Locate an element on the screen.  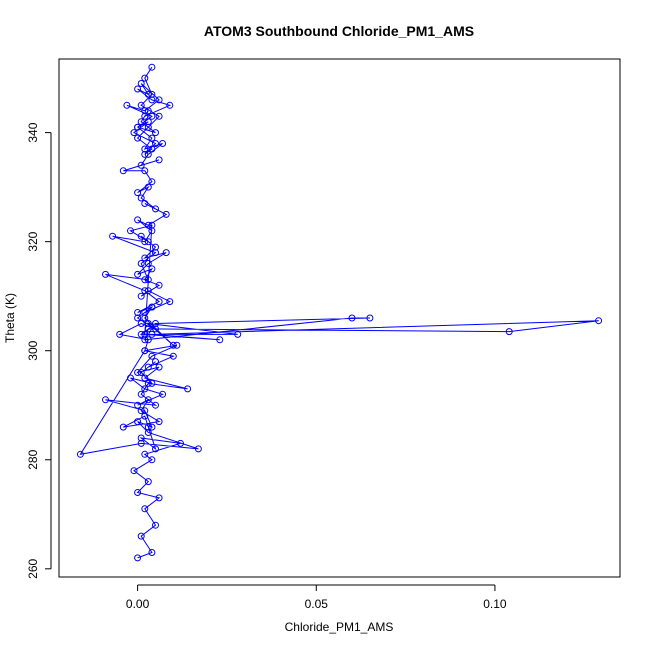
y-tick-label: 320 is located at coordinates (33, 241).